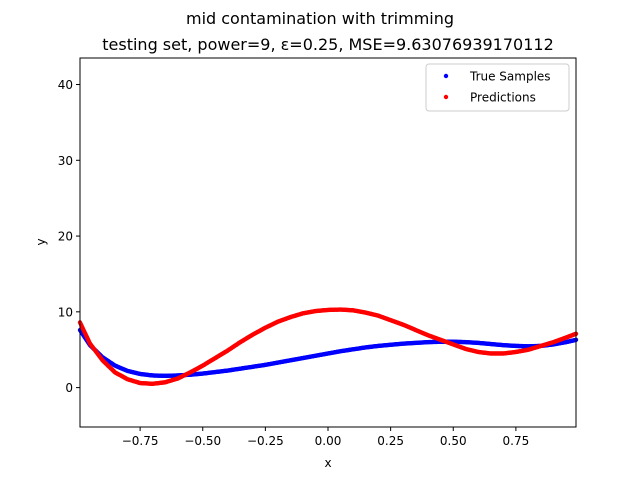 Image resolution: width=640 pixels, height=480 pixels. I want to click on y-tick-label: 10, so click(65, 312).